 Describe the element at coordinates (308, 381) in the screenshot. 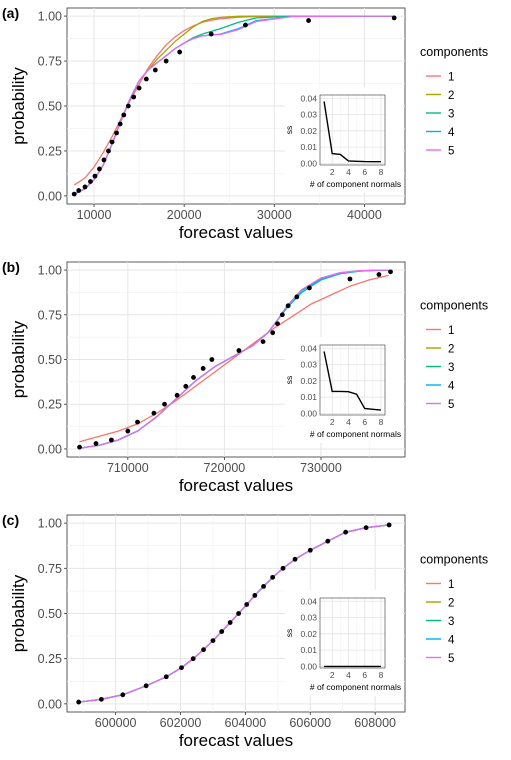

I see `inset-y-tick-label: 0.02` at that location.